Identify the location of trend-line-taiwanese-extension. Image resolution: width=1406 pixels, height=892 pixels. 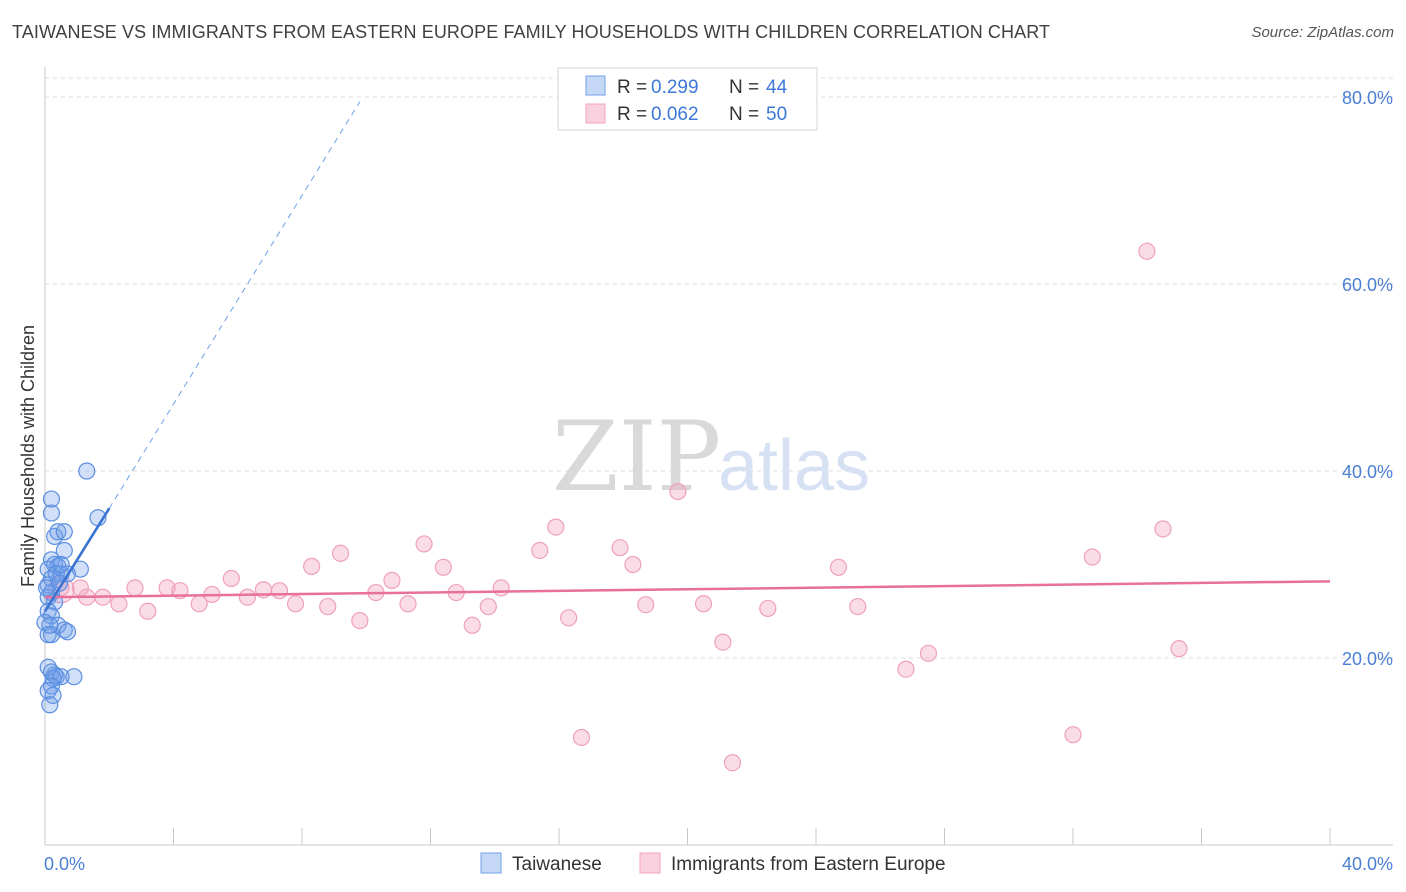
(234, 305).